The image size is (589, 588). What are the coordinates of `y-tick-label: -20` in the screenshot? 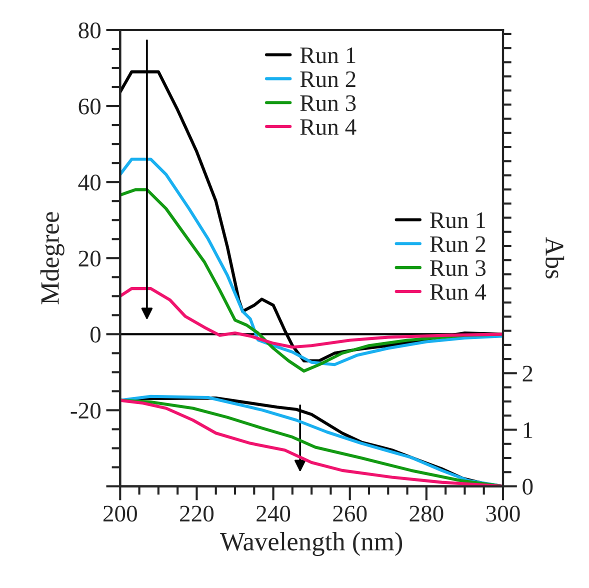 It's located at (85, 410).